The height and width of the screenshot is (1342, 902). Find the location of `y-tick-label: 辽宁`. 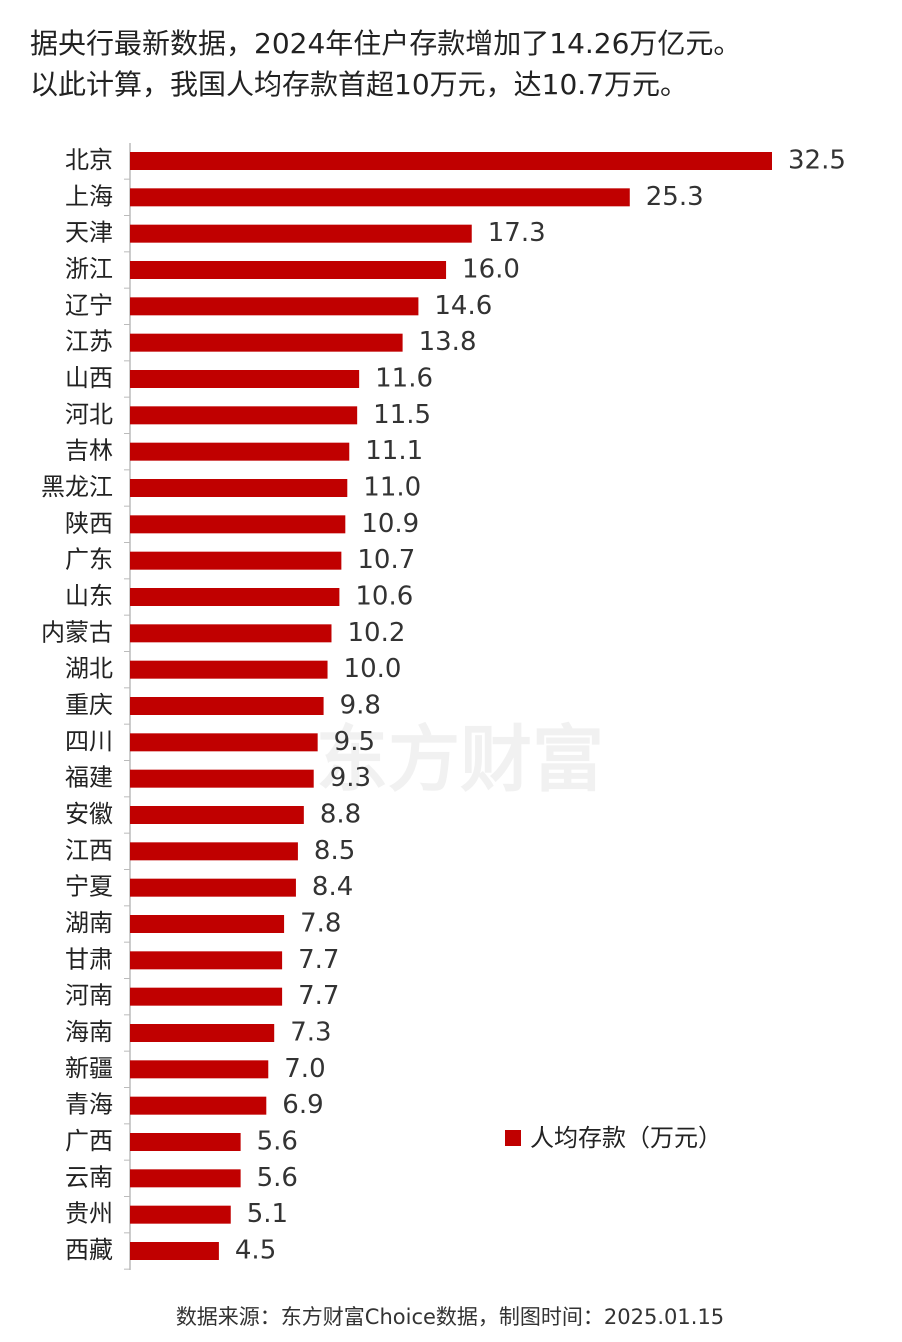

y-tick-label: 辽宁 is located at coordinates (89, 305).